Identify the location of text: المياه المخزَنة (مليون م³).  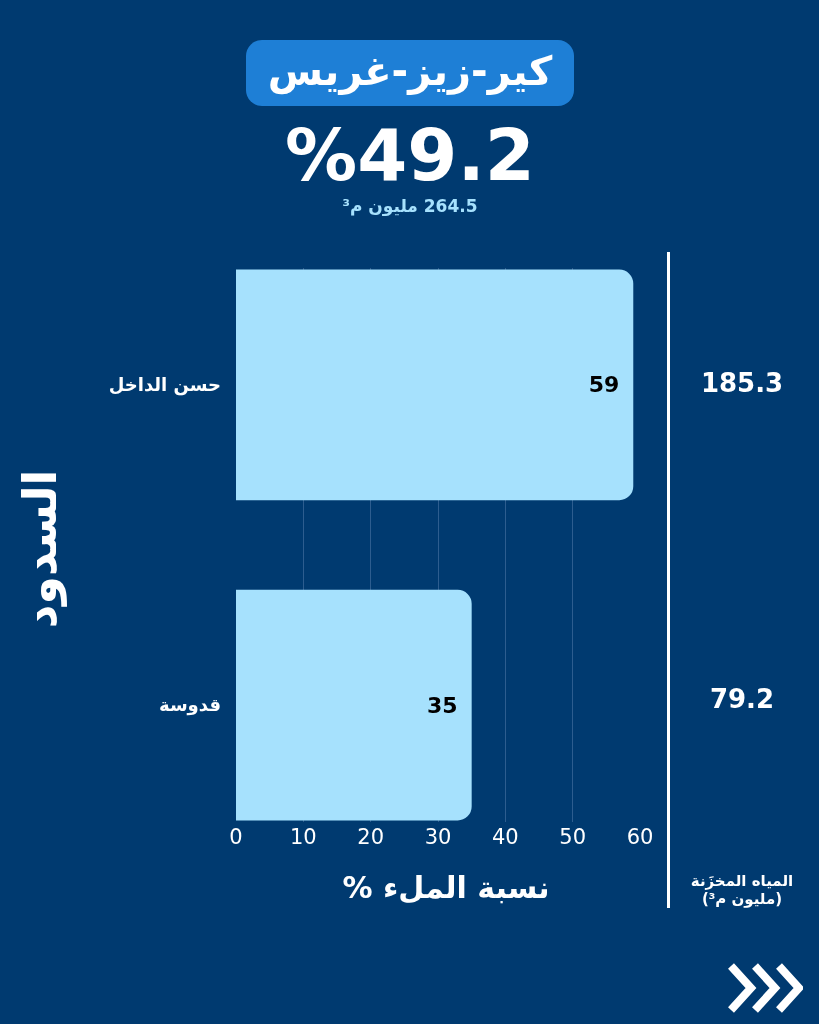
(742, 890).